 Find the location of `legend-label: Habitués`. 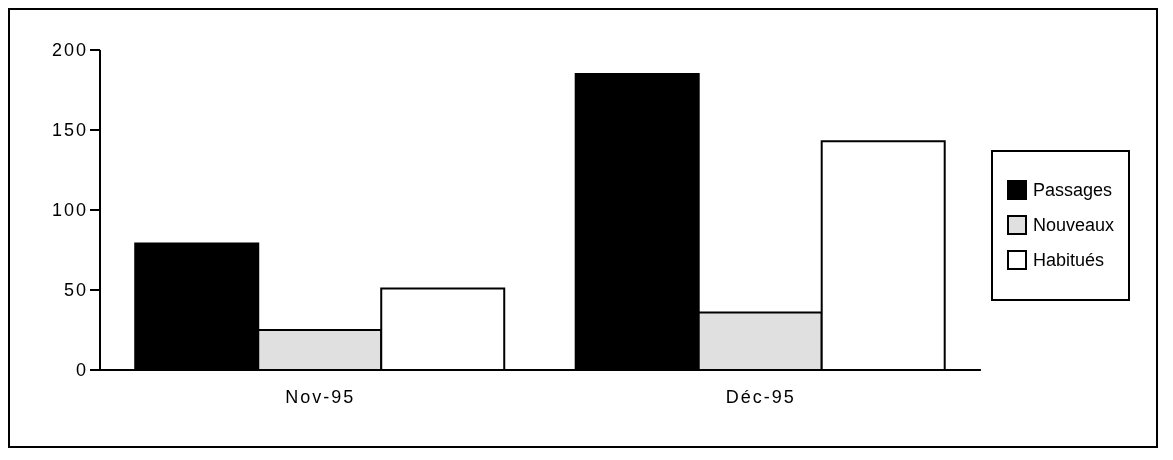

legend-label: Habitués is located at coordinates (1068, 260).